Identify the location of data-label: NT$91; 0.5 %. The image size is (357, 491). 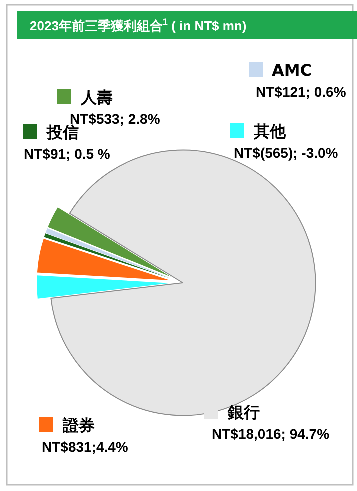
(67, 154).